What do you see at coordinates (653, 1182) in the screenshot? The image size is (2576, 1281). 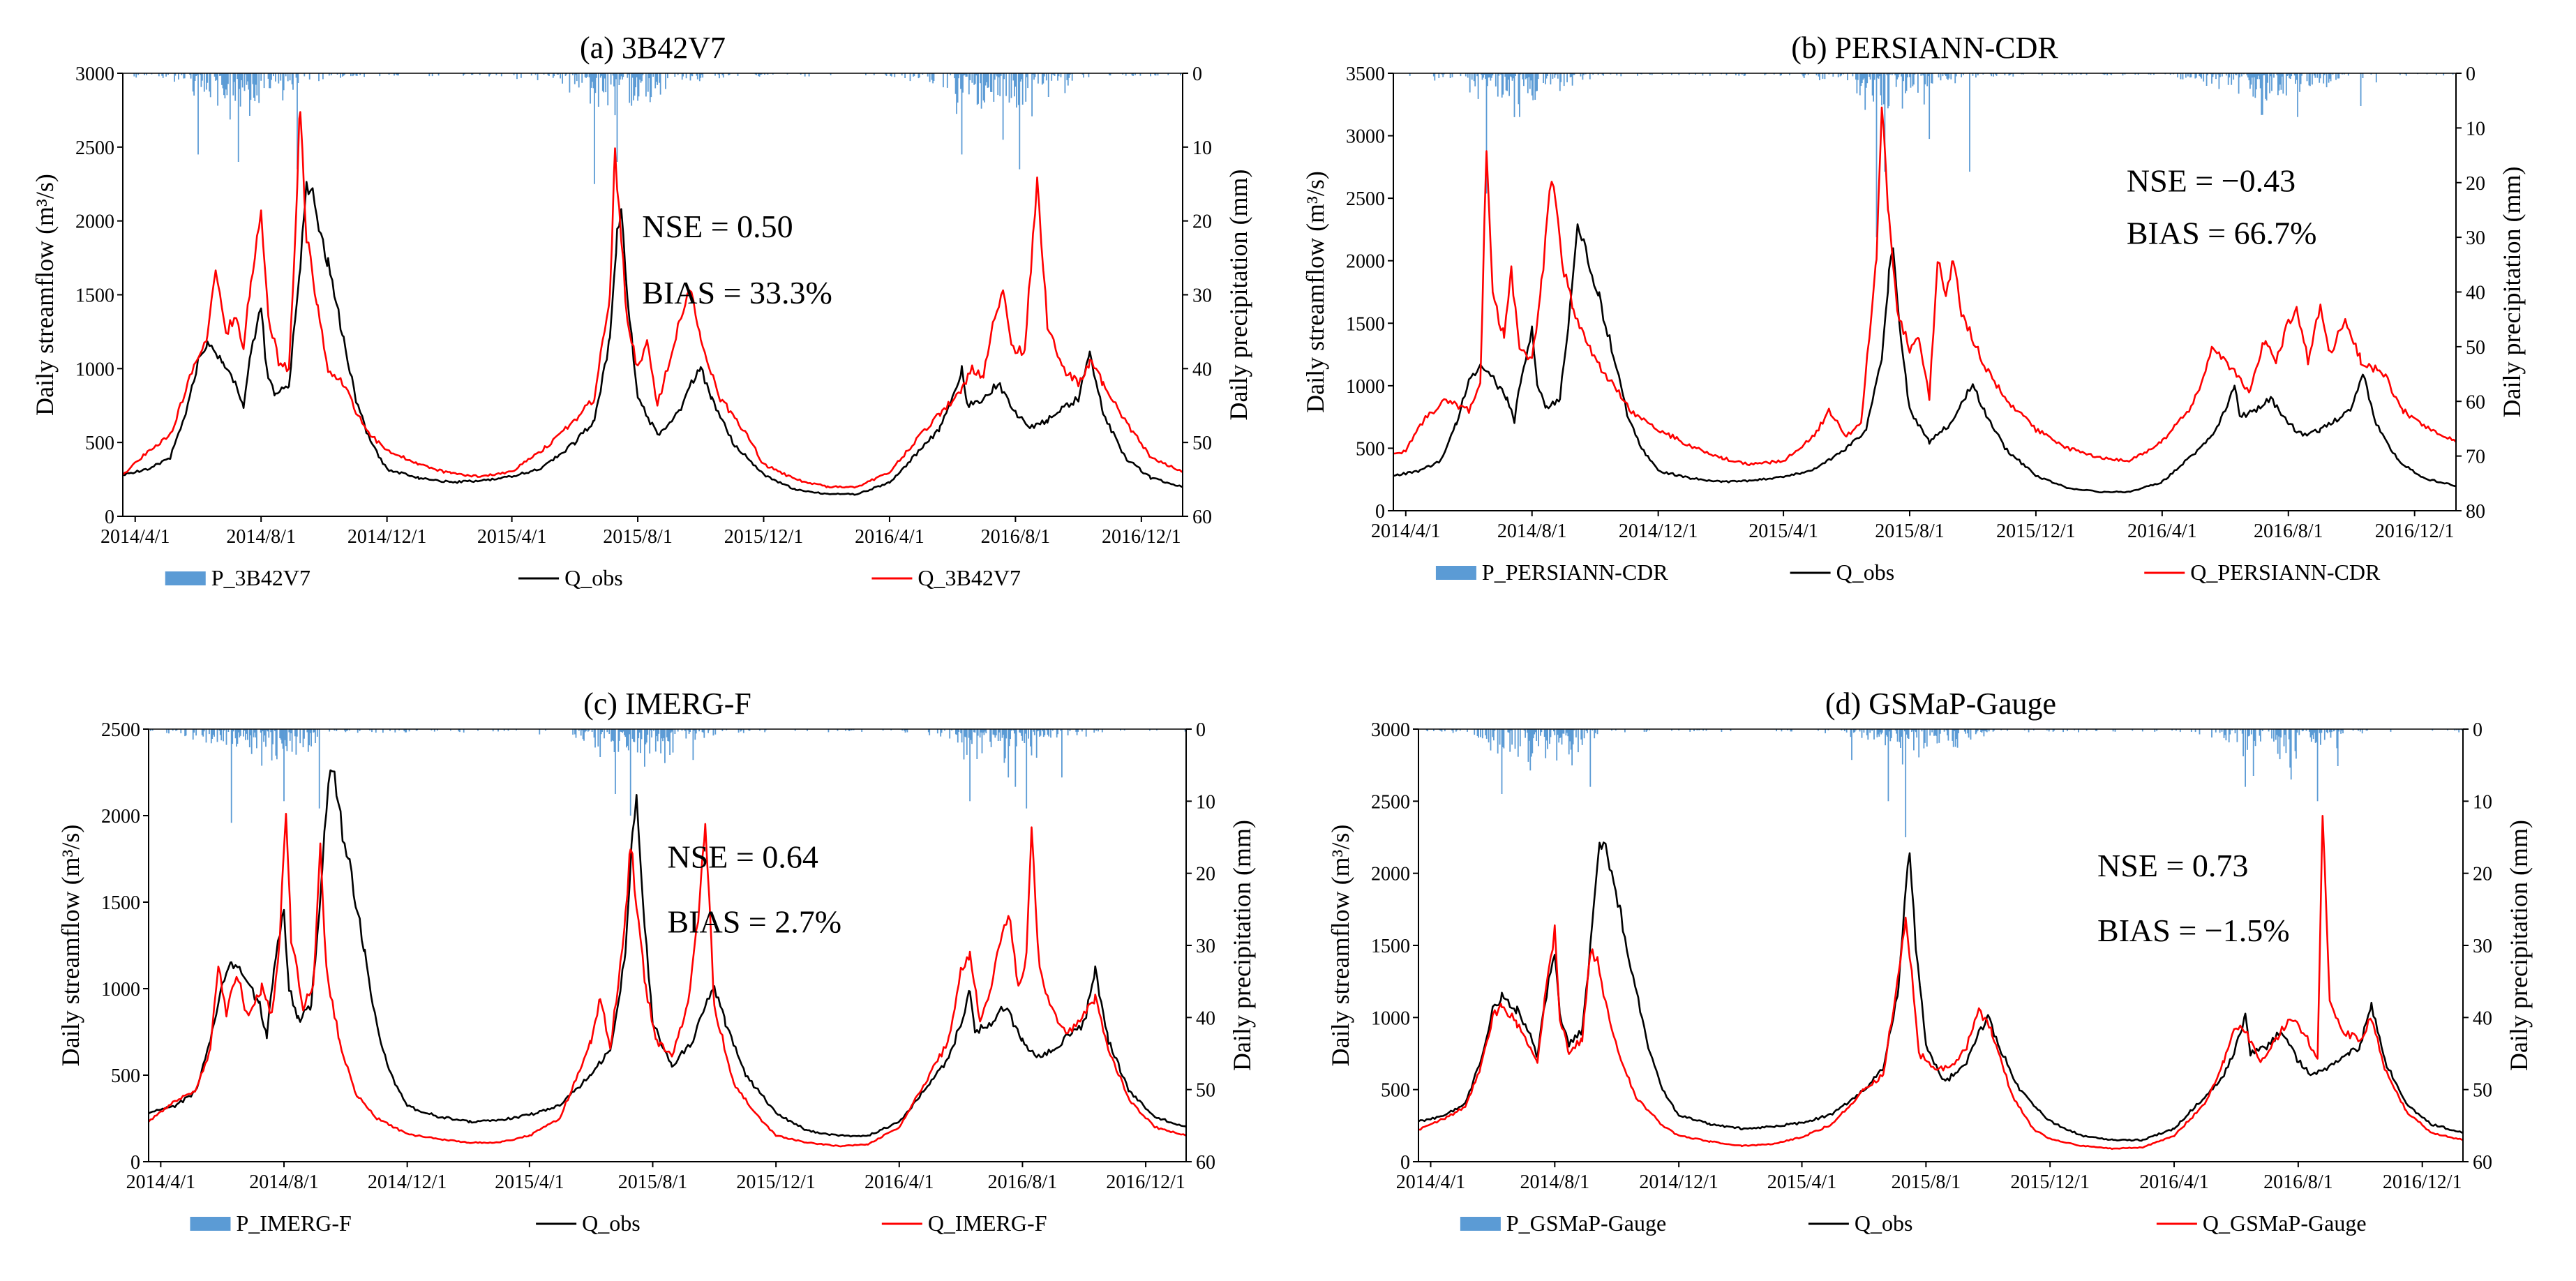 I see `x-tick-label: 2015/8/1` at bounding box center [653, 1182].